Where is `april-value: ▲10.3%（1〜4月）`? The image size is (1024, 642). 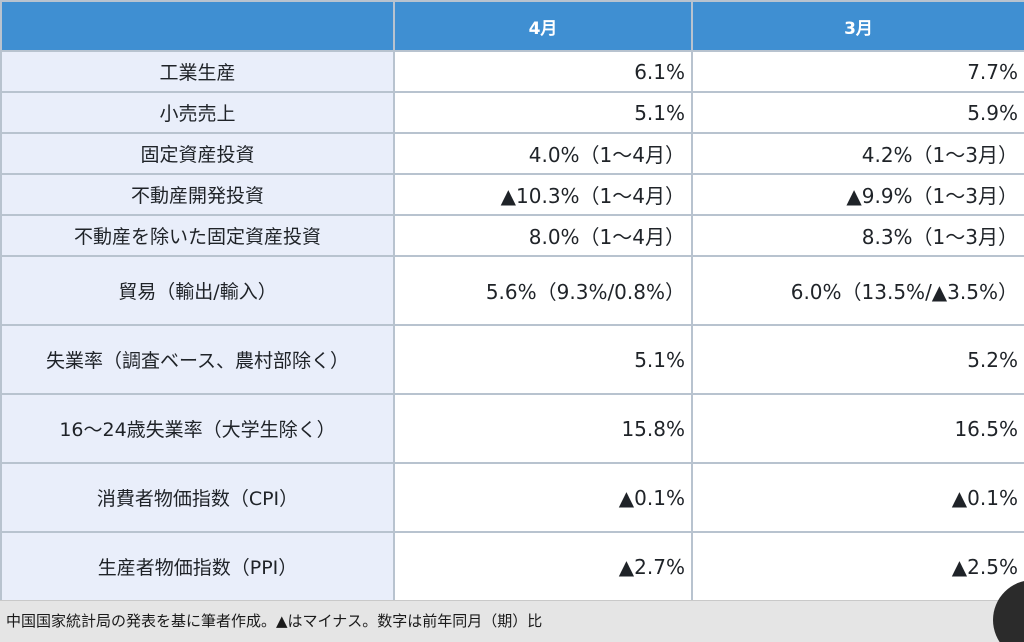
april-value: ▲10.3%（1〜4月） is located at coordinates (543, 194).